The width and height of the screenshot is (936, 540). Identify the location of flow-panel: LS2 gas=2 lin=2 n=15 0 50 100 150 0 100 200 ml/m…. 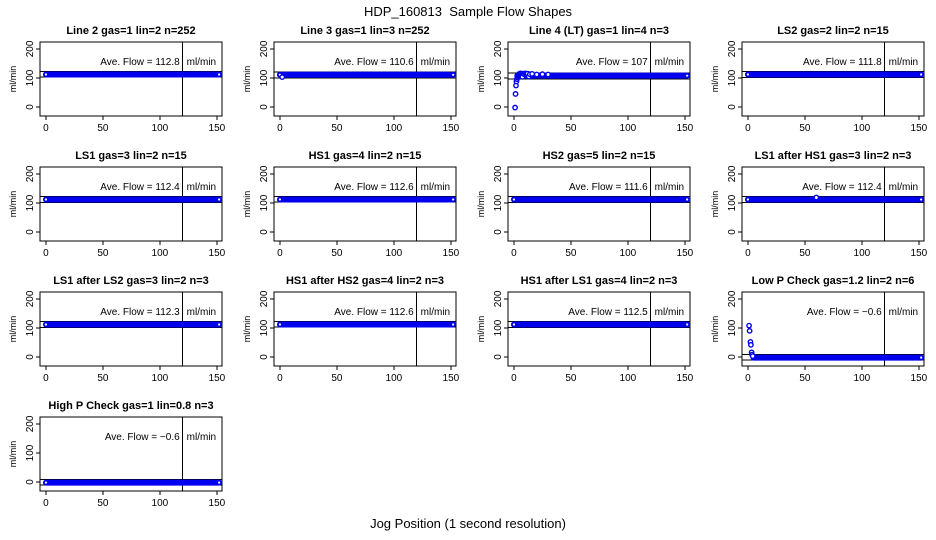
(819, 82).